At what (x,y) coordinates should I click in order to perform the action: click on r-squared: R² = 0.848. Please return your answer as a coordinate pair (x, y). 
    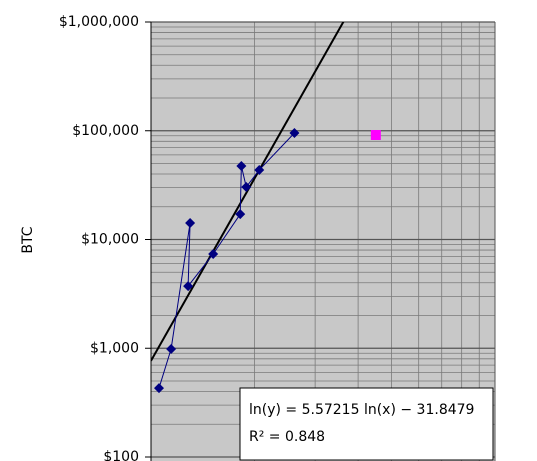
    Looking at the image, I should click on (287, 437).